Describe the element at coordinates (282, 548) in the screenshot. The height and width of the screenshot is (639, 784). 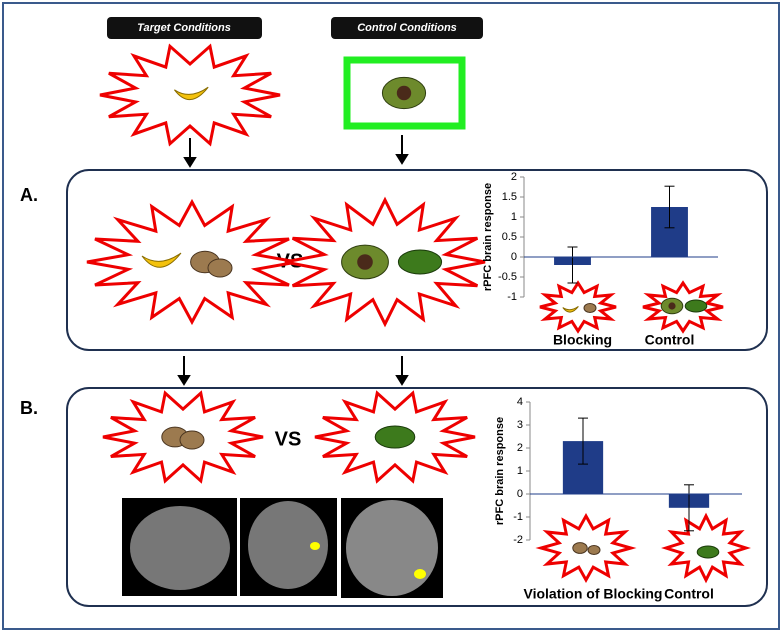
I see `brain-scans` at that location.